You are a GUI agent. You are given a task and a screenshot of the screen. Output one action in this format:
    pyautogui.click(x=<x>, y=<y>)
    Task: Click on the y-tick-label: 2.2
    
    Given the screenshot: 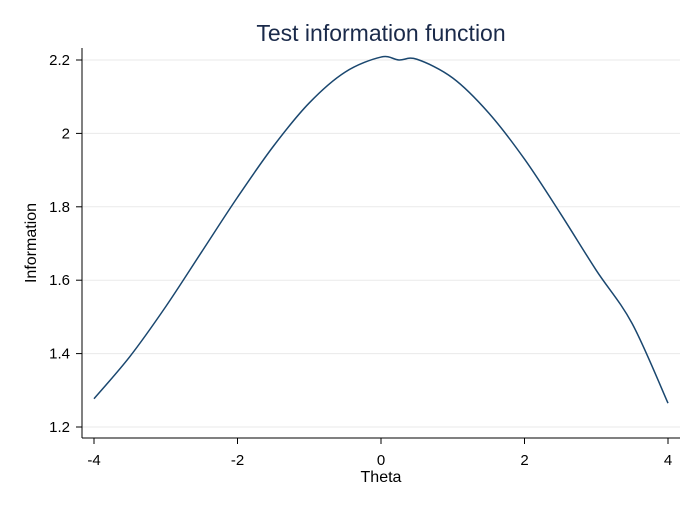 What is the action you would take?
    pyautogui.click(x=59, y=60)
    